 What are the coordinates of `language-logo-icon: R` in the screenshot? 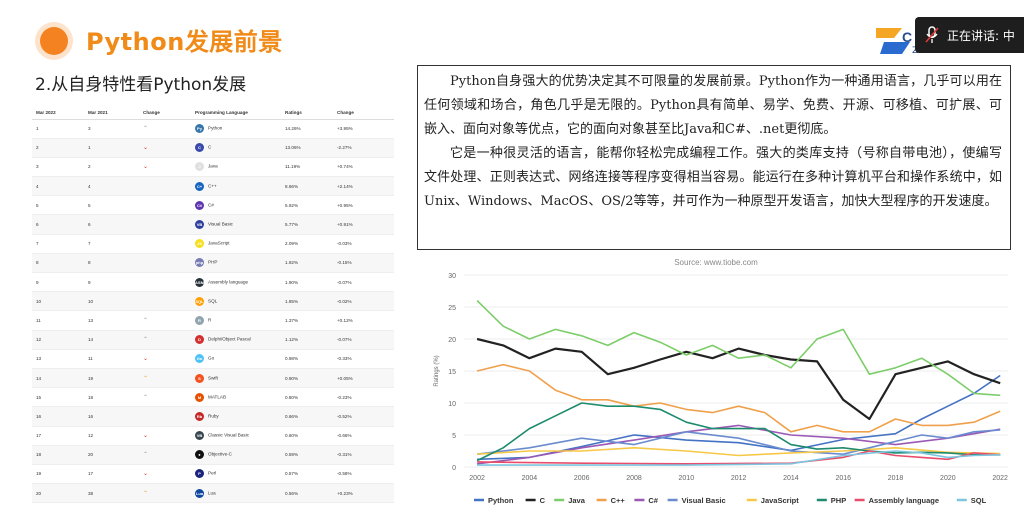 It's located at (199, 320).